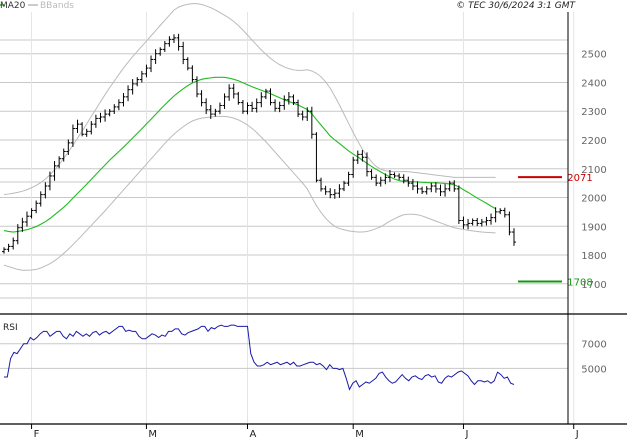 This screenshot has height=440, width=627. Describe the element at coordinates (555, 230) in the screenshot. I see `price-levels: 2071 1708` at that location.